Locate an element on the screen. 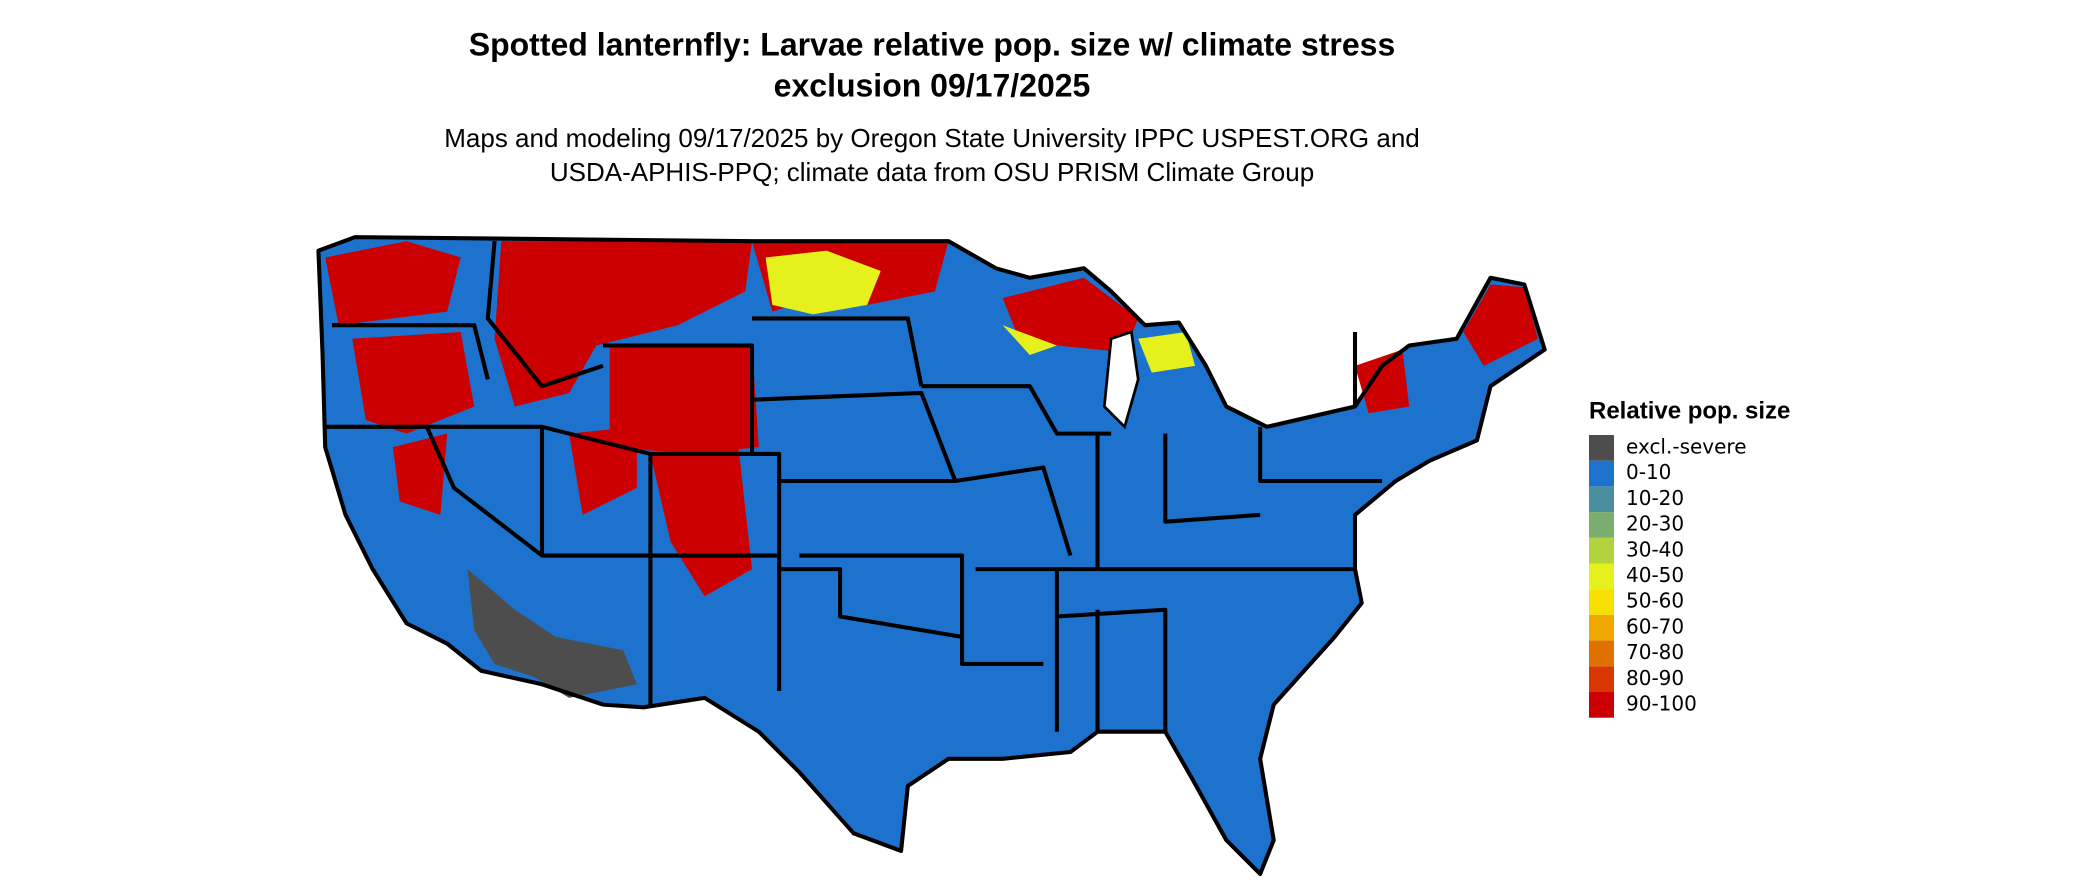 The image size is (2100, 892). legend-label: 50-60 is located at coordinates (1655, 601).